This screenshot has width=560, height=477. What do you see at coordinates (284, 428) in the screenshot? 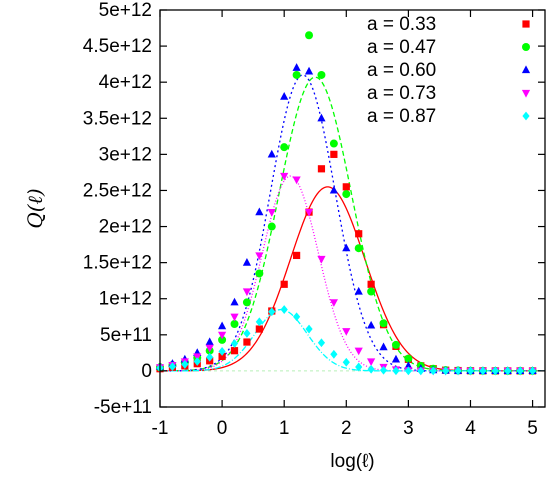
I see `x-tick-label: 1` at bounding box center [284, 428].